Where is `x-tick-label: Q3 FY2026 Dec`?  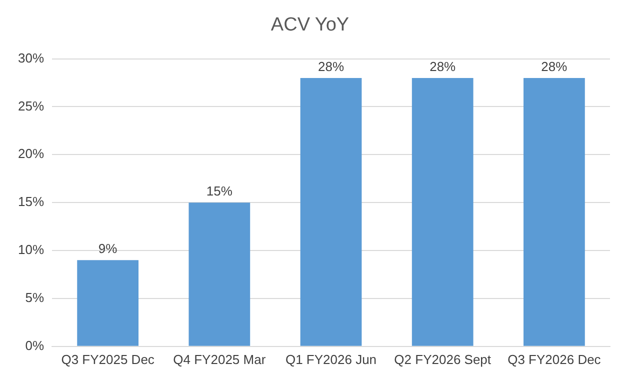
x-tick-label: Q3 FY2026 Dec is located at coordinates (555, 359).